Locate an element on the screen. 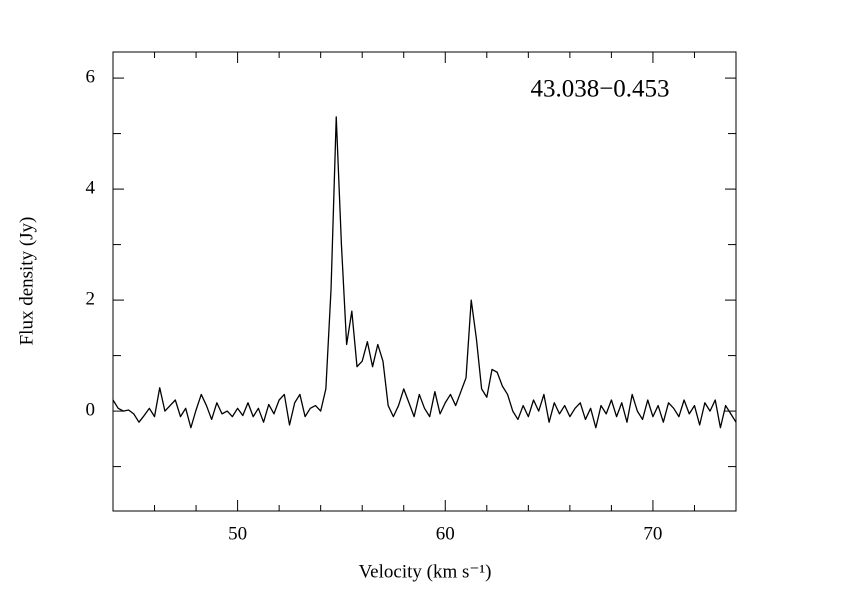  x-tick-label: 70 is located at coordinates (652, 533).